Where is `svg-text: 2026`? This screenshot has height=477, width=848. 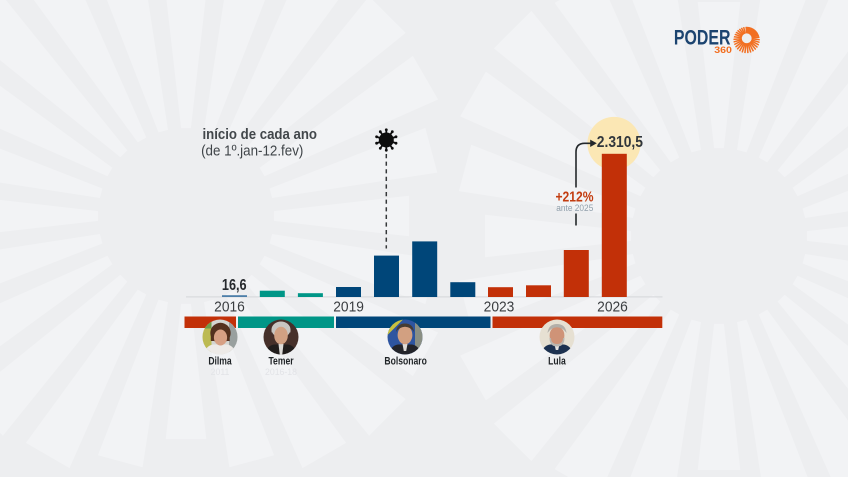 svg-text: 2026 is located at coordinates (612, 307).